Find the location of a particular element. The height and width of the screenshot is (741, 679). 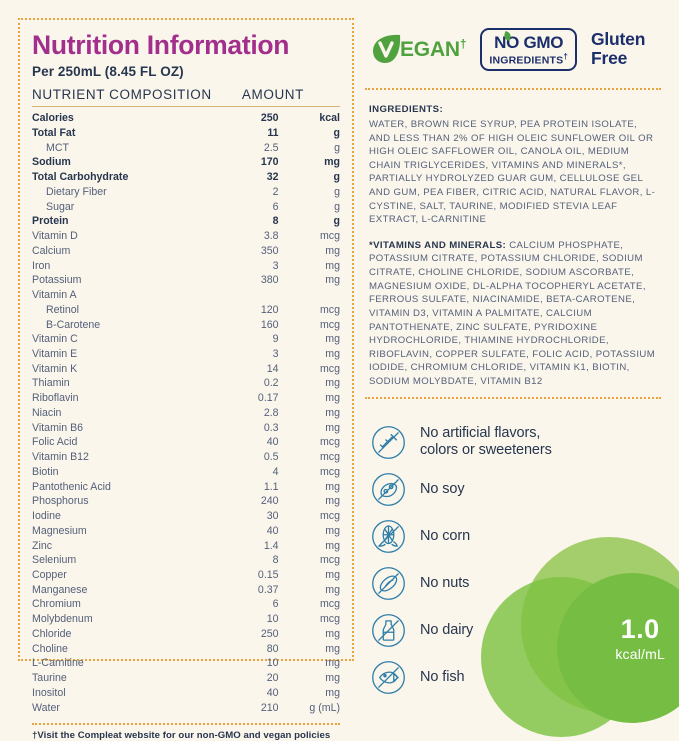

nutrient-name: Copper is located at coordinates (49, 575).